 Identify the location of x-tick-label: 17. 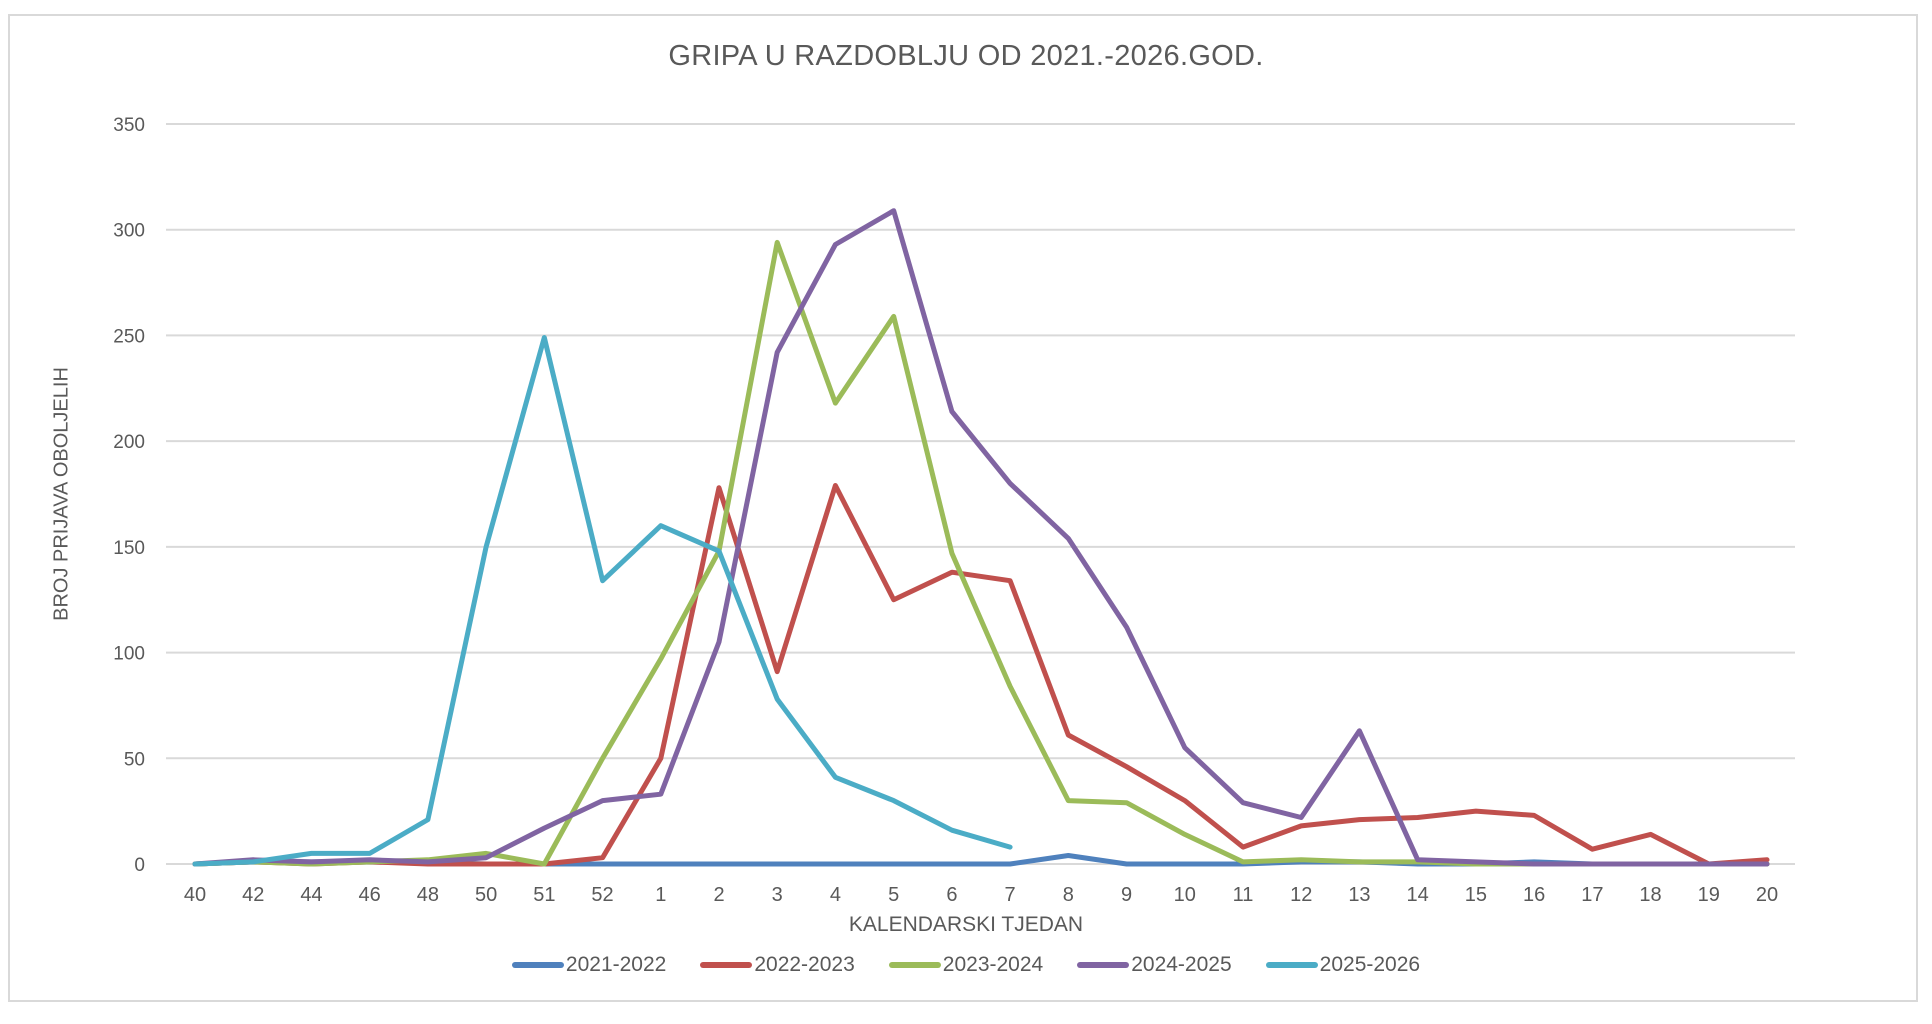
(1592, 895).